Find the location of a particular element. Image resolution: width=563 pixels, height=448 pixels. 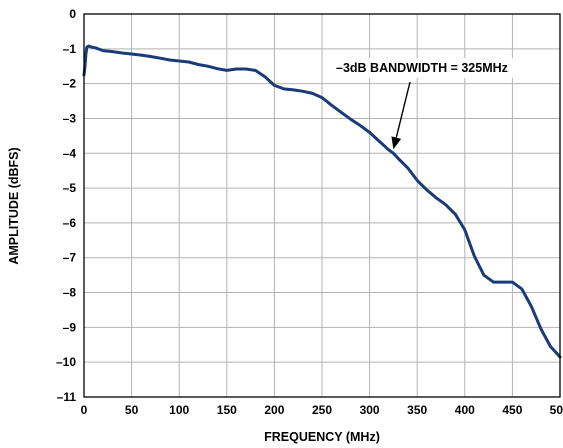

annotation-arrow is located at coordinates (403, 109).